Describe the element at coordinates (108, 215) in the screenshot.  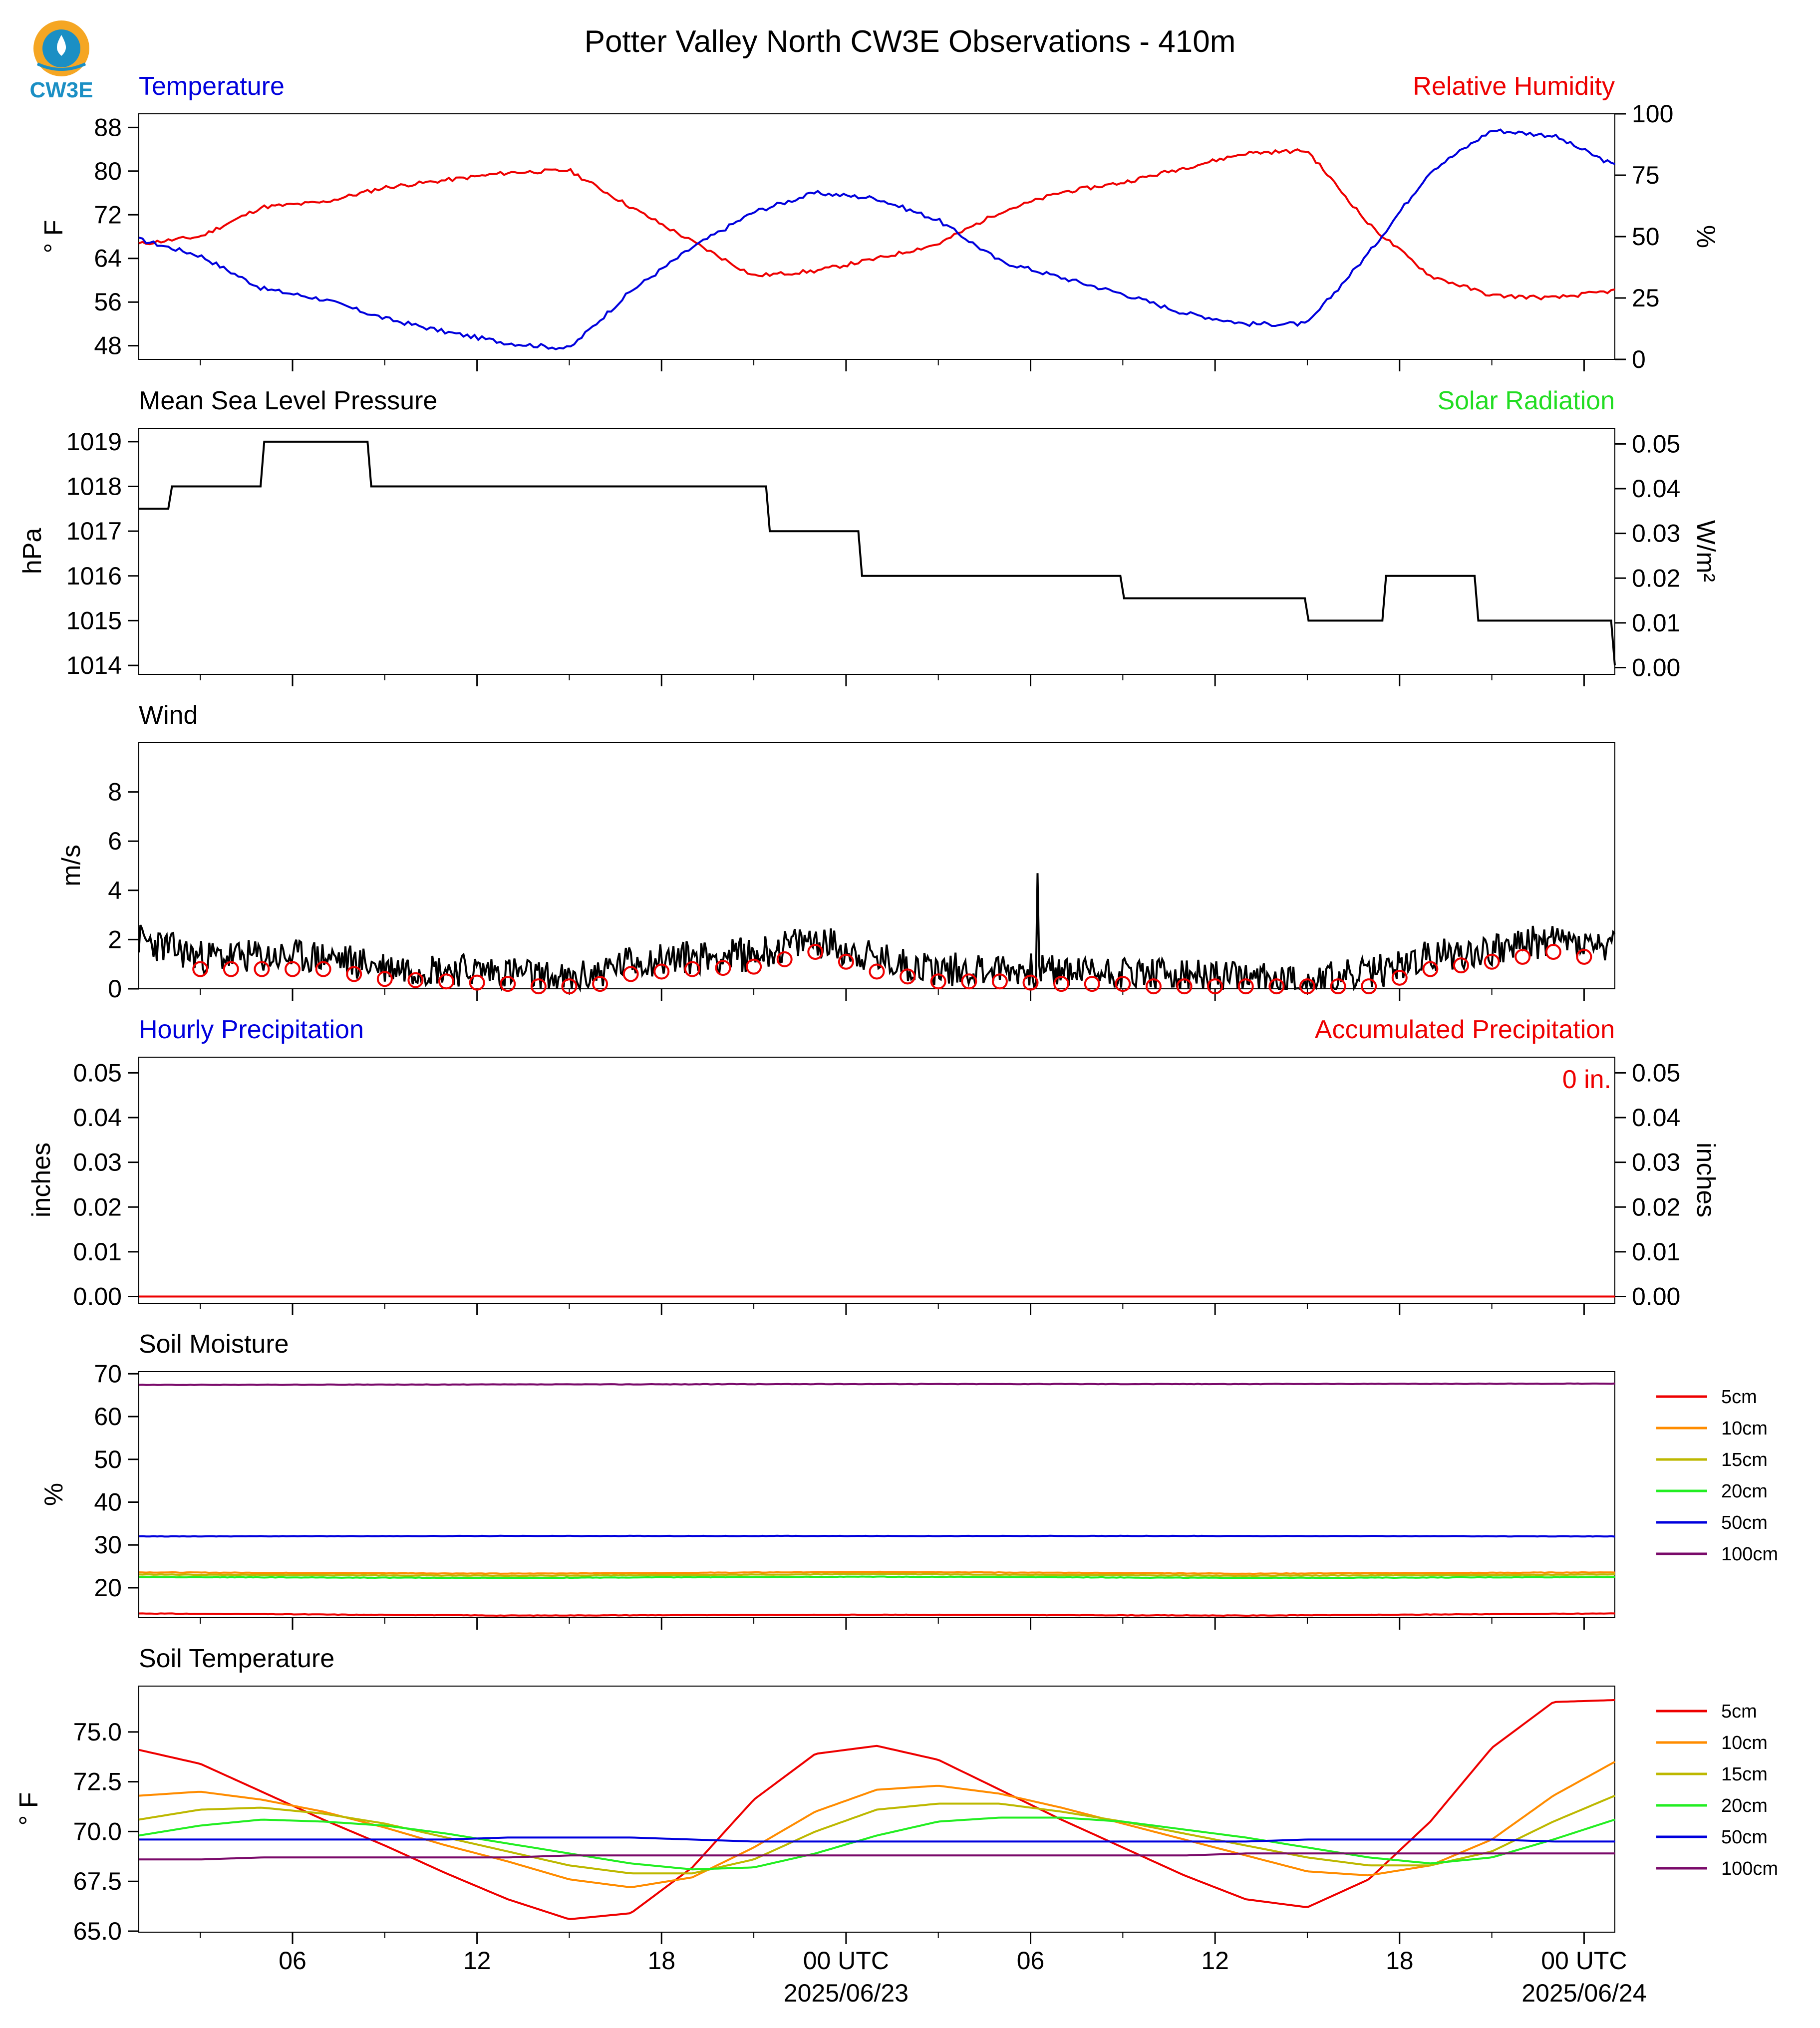
I see `y-tick-label: 72` at that location.